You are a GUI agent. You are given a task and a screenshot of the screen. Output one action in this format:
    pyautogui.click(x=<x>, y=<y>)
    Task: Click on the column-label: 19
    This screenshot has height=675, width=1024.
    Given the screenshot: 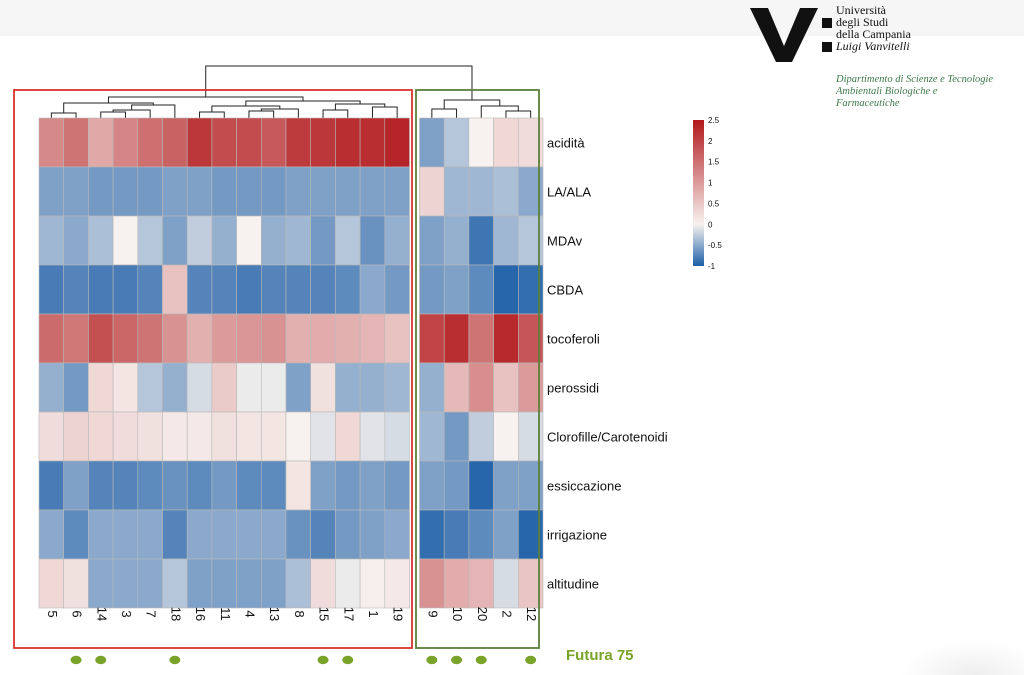 What is the action you would take?
    pyautogui.click(x=398, y=614)
    